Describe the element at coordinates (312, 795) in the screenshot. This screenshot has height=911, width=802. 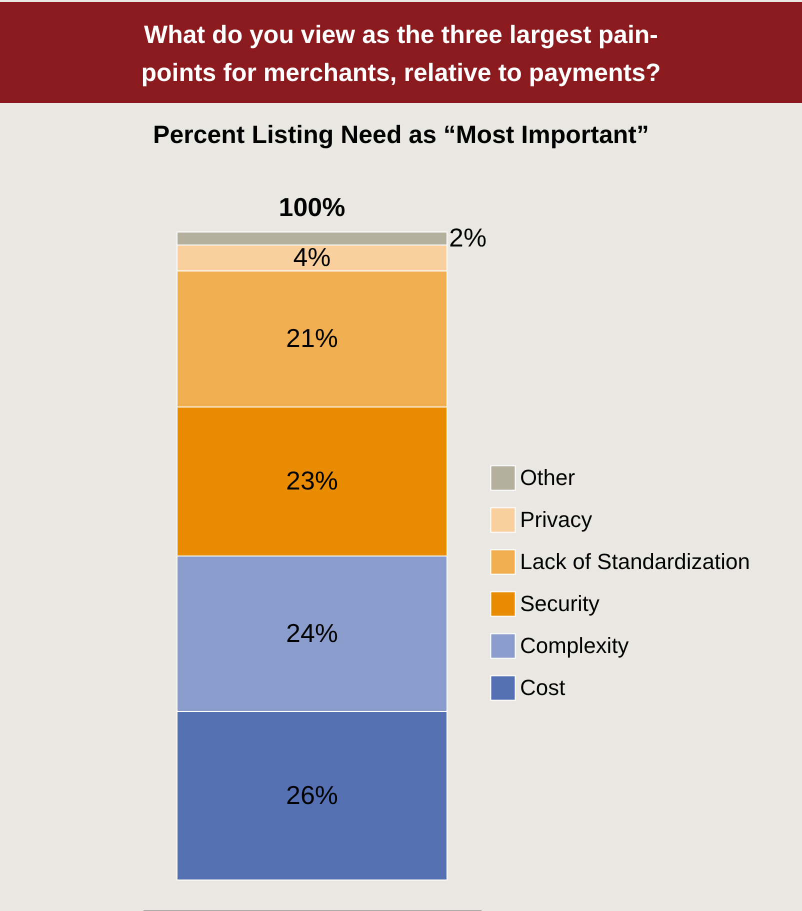
I see `data-label: 26%` at that location.